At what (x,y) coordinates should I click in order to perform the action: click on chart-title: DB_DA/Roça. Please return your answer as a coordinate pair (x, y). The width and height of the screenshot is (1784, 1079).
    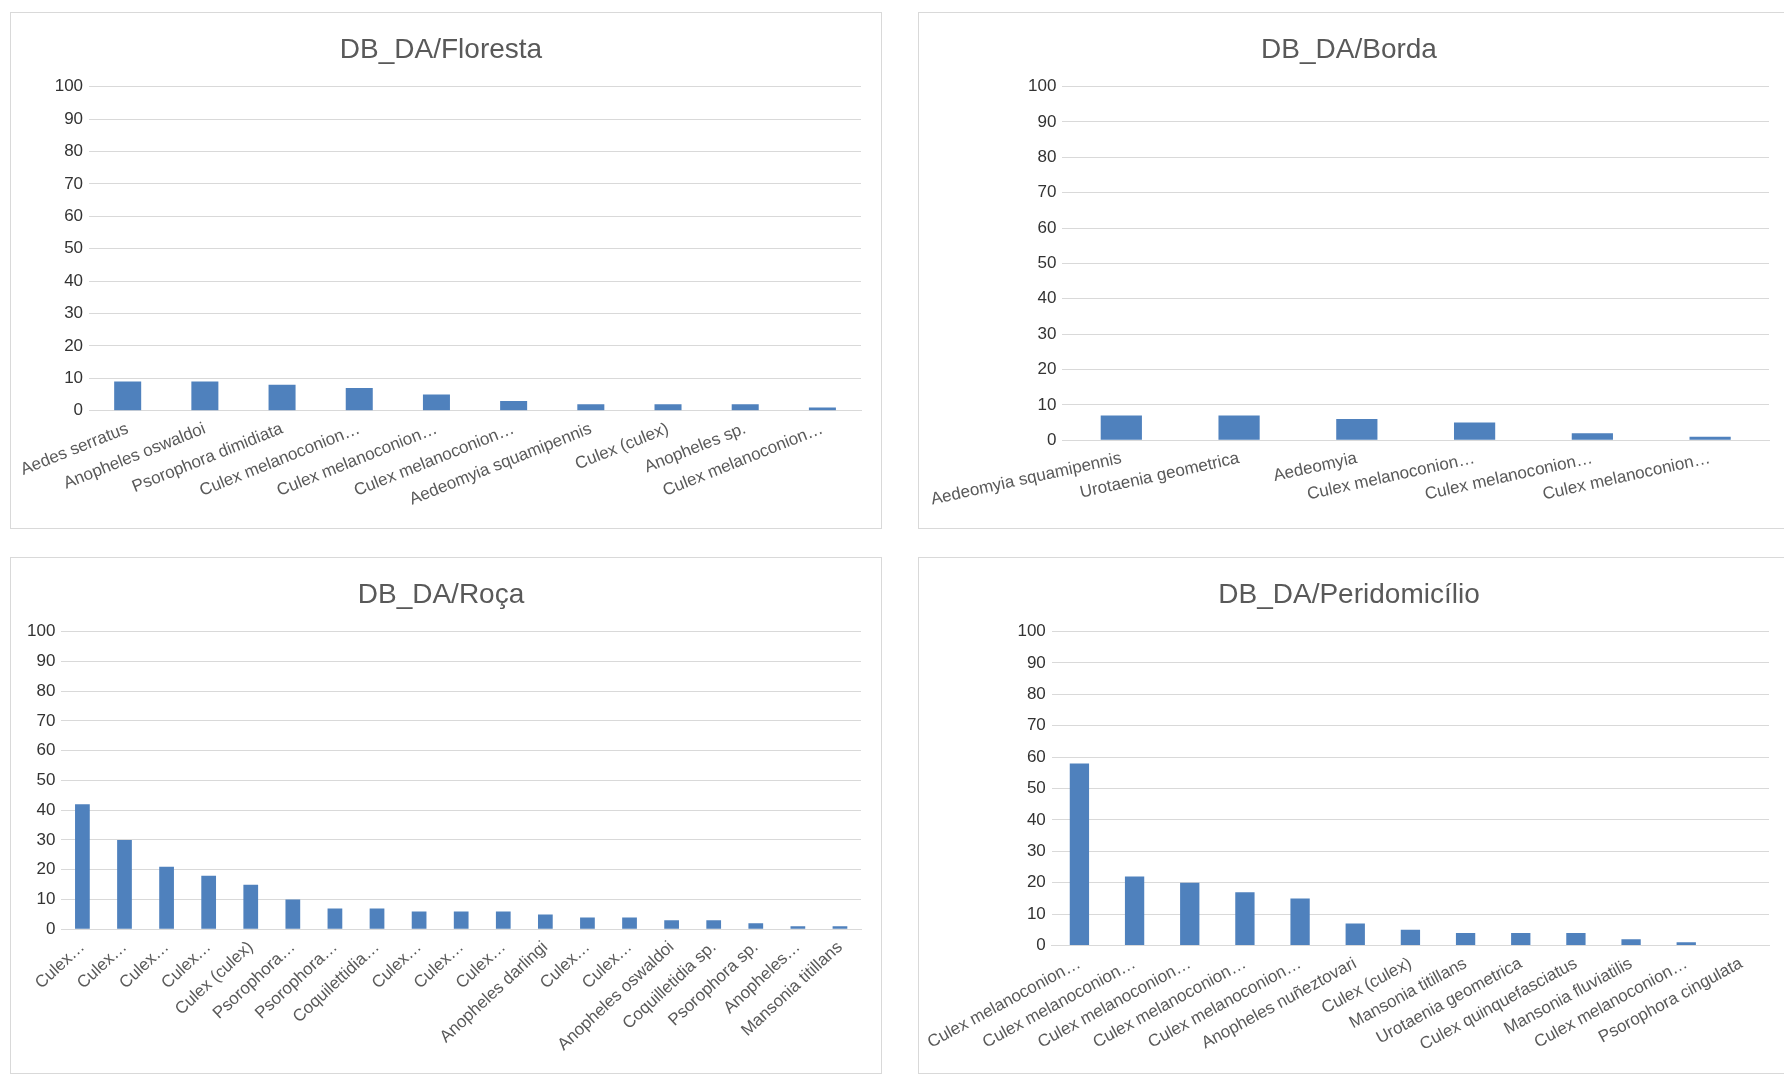
    Looking at the image, I should click on (441, 593).